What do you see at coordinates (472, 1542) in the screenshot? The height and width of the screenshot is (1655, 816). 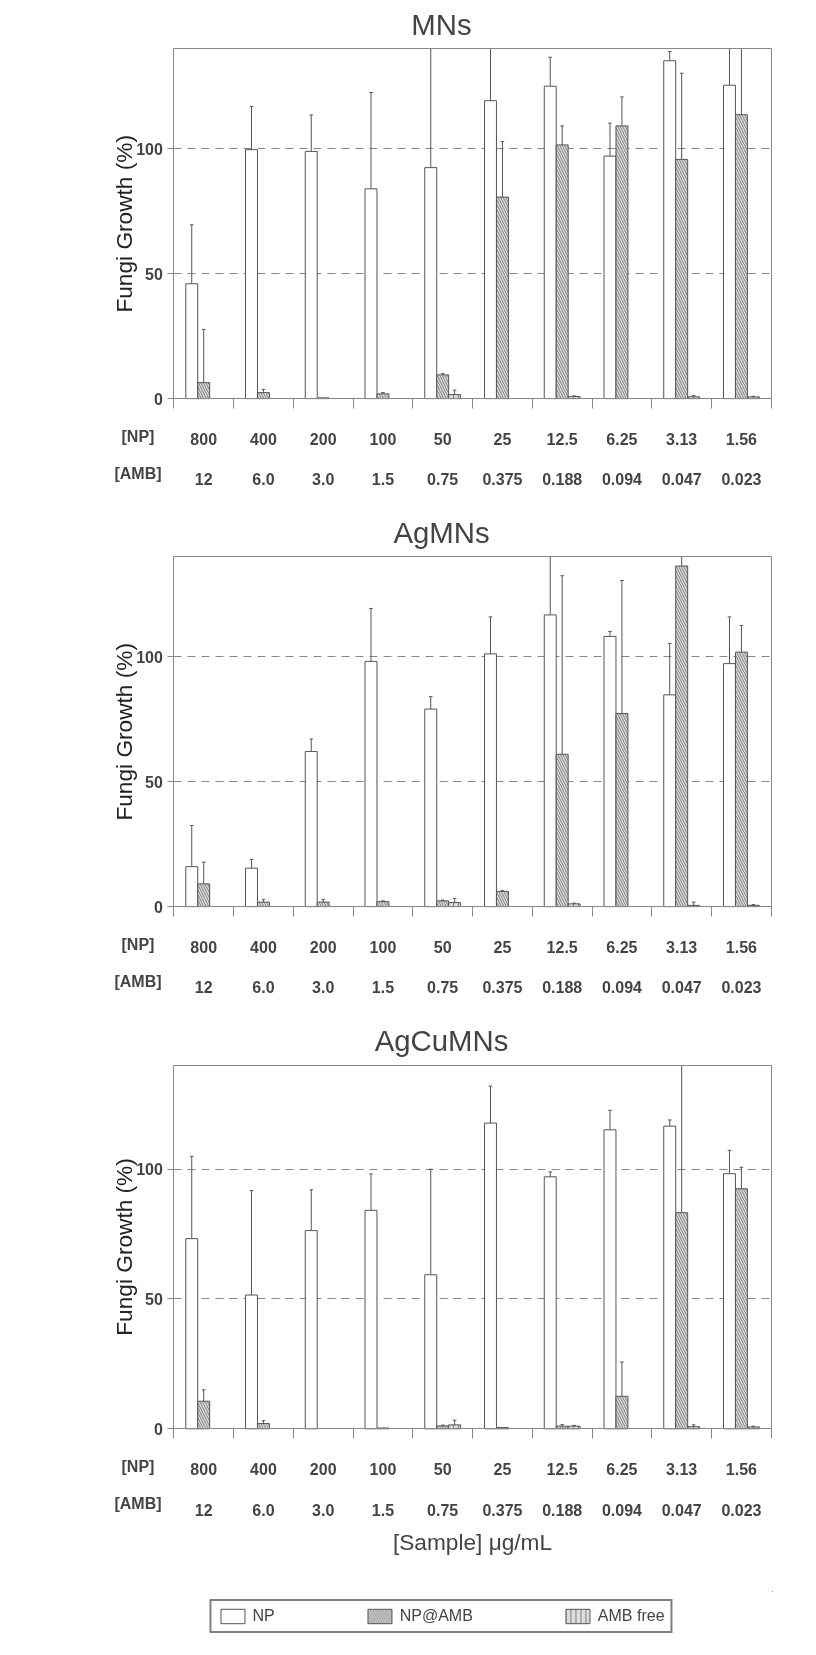 I see `x-axis-title: [Sample] μg/mL` at bounding box center [472, 1542].